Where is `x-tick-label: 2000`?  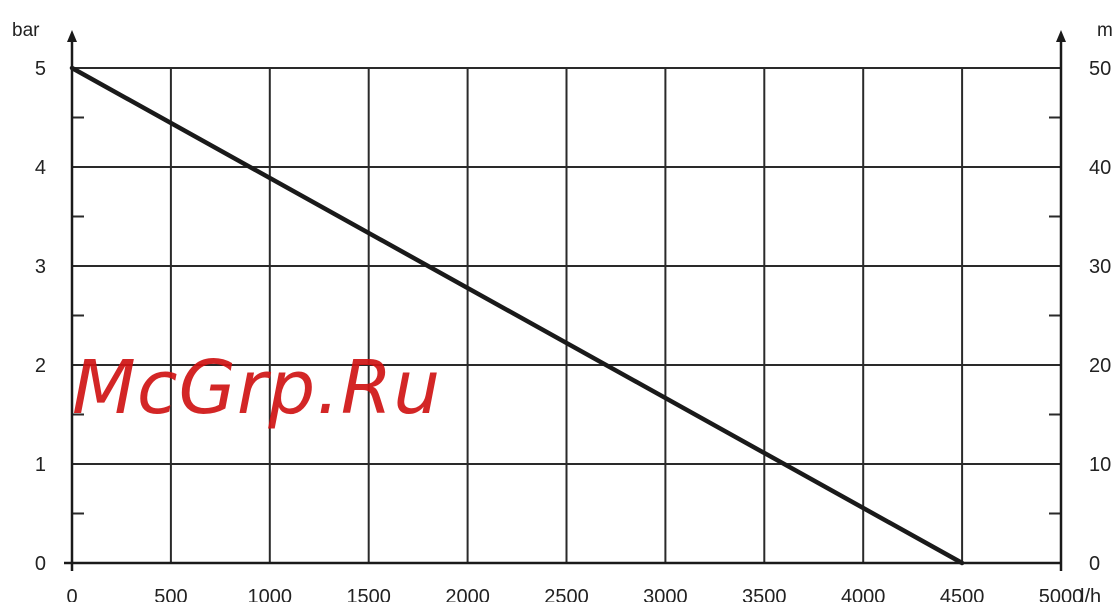
x-tick-label: 2000 is located at coordinates (467, 594).